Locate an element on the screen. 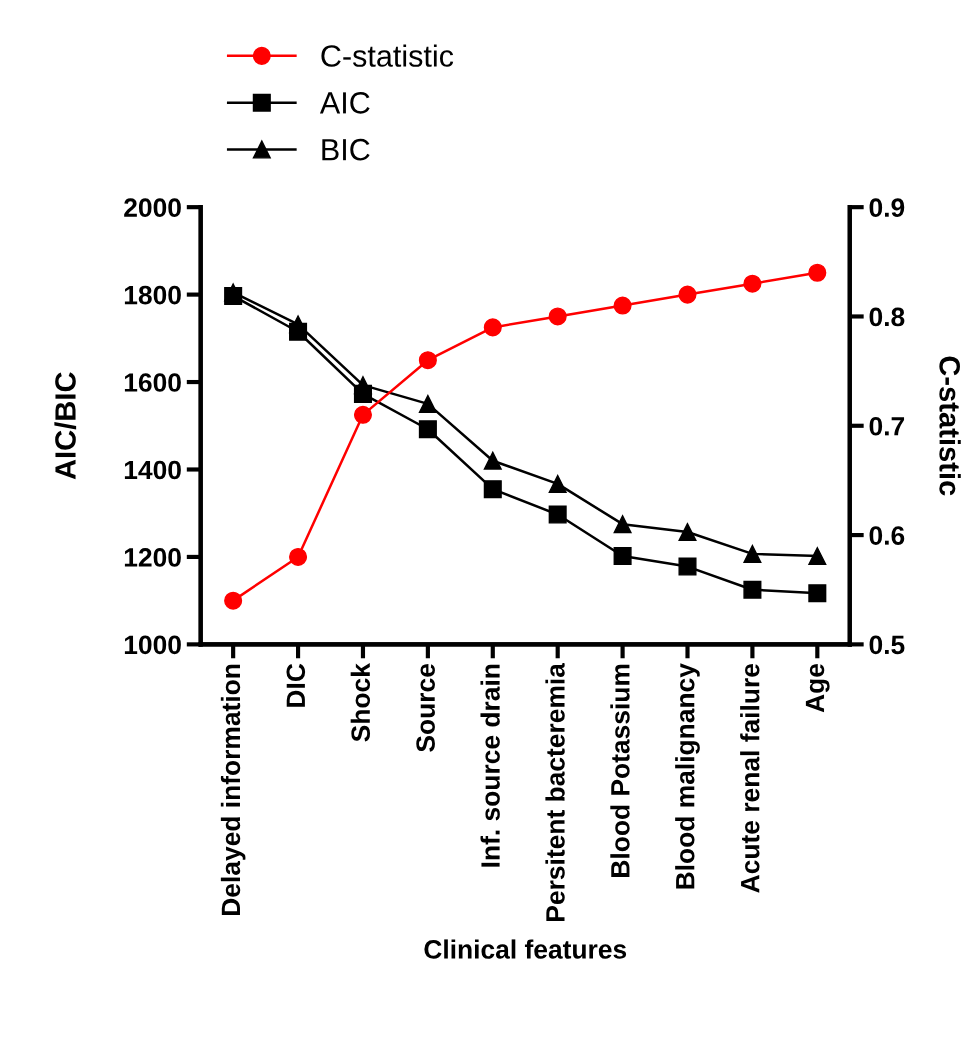  y-tick-label: 1200 is located at coordinates (152, 557).